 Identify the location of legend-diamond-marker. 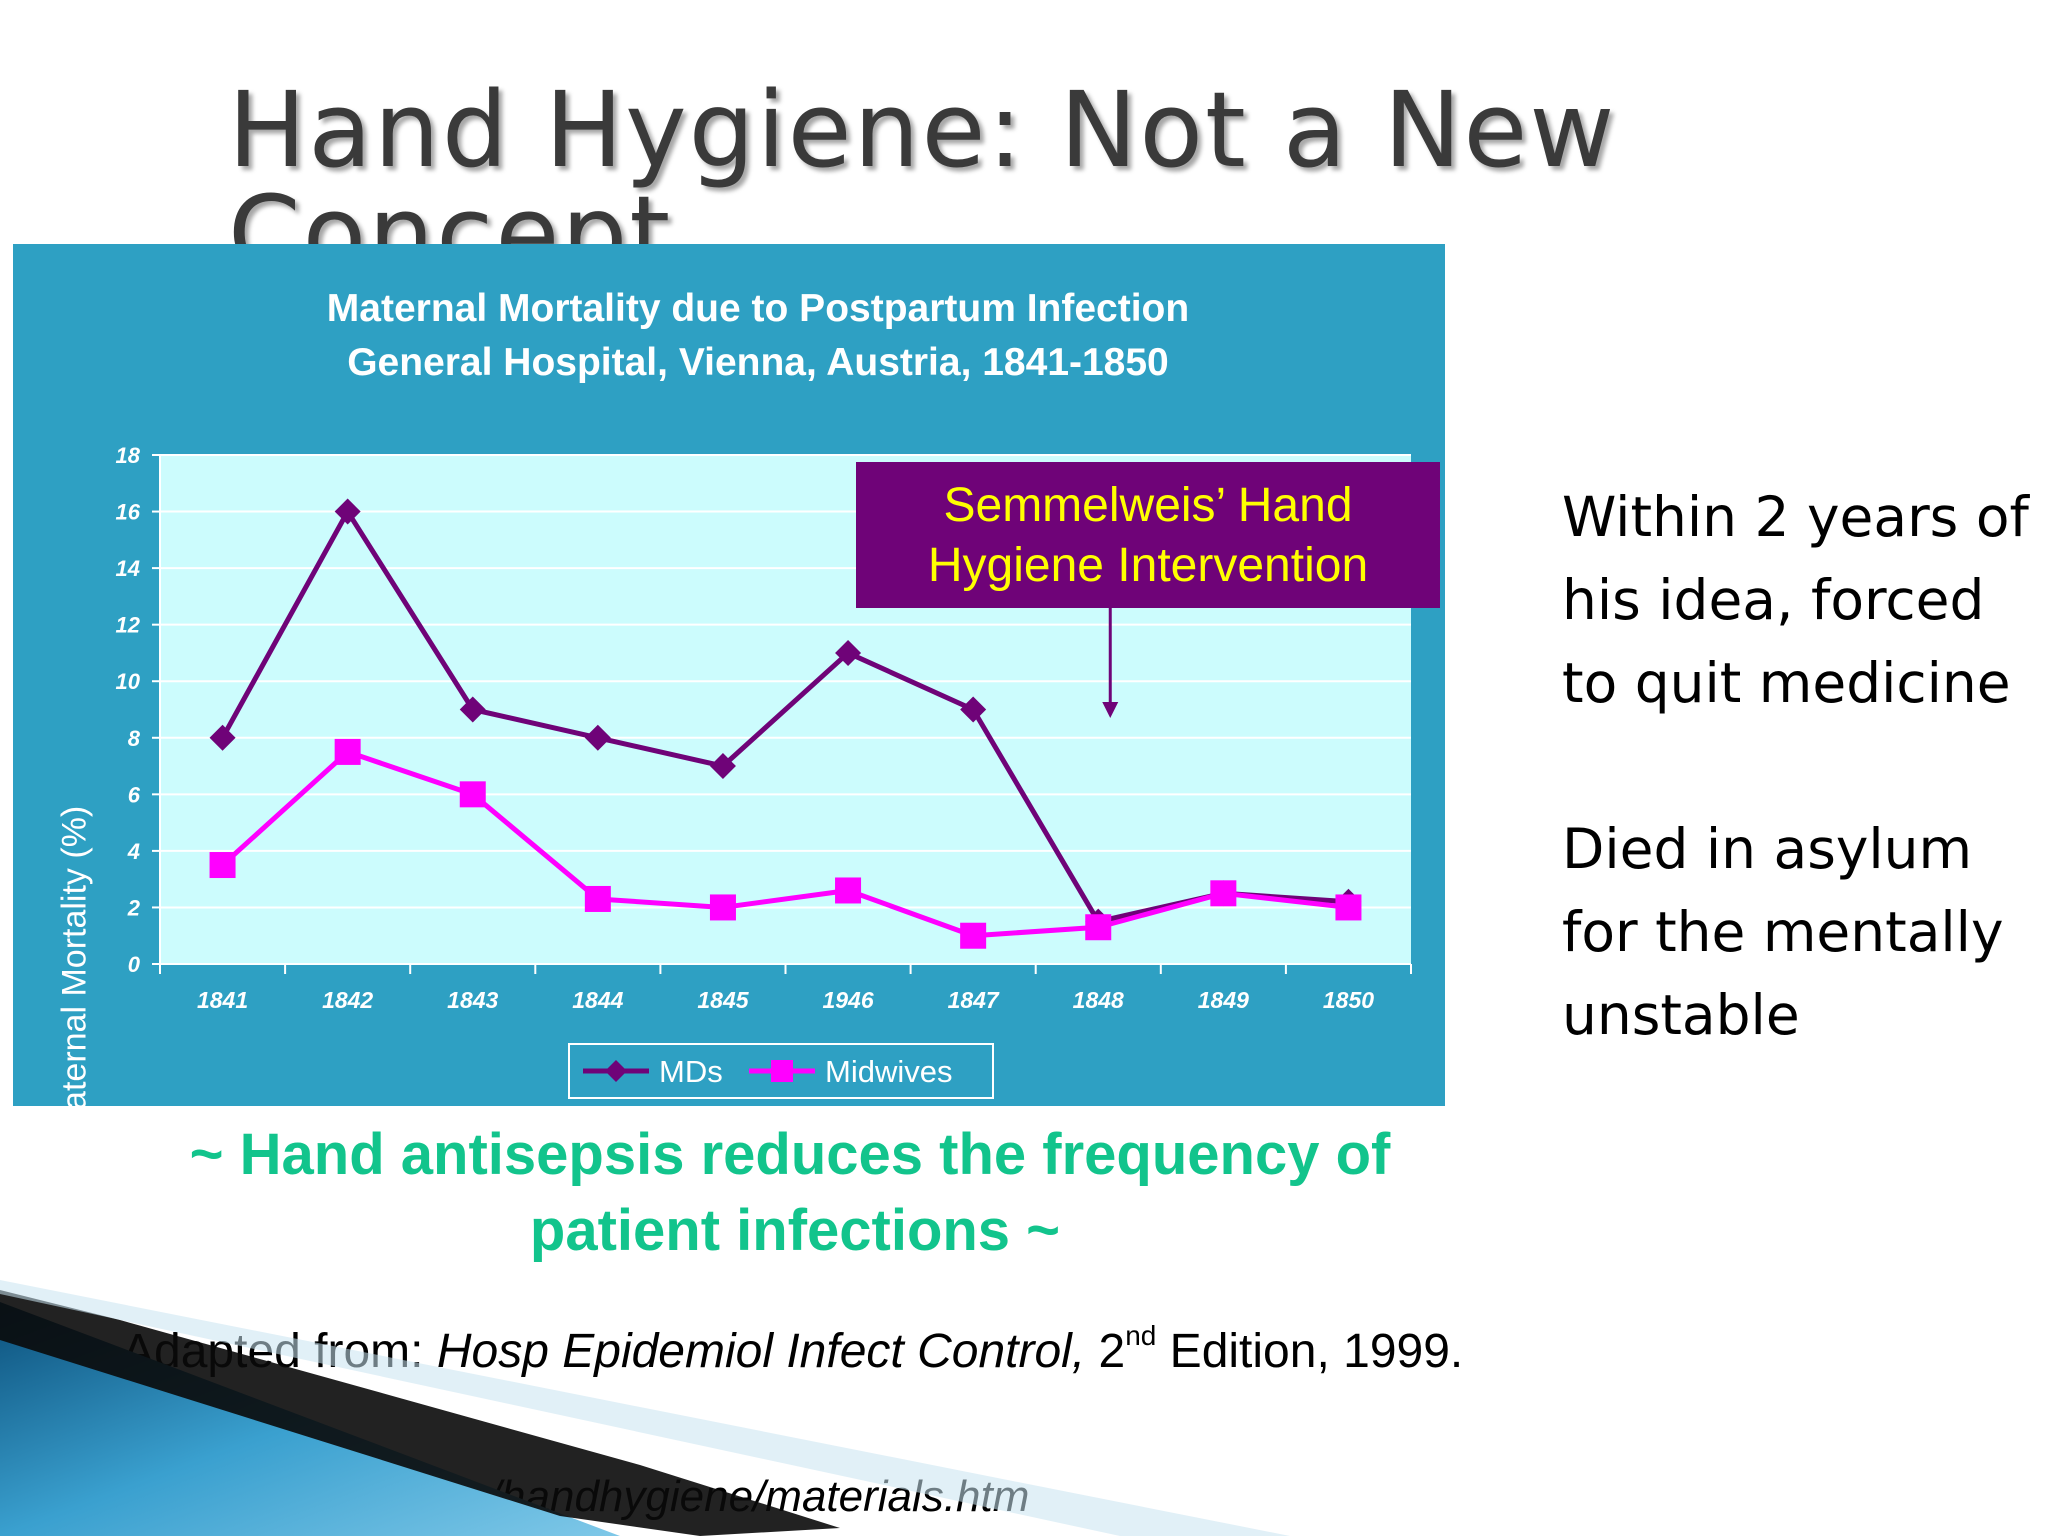
(616, 1071).